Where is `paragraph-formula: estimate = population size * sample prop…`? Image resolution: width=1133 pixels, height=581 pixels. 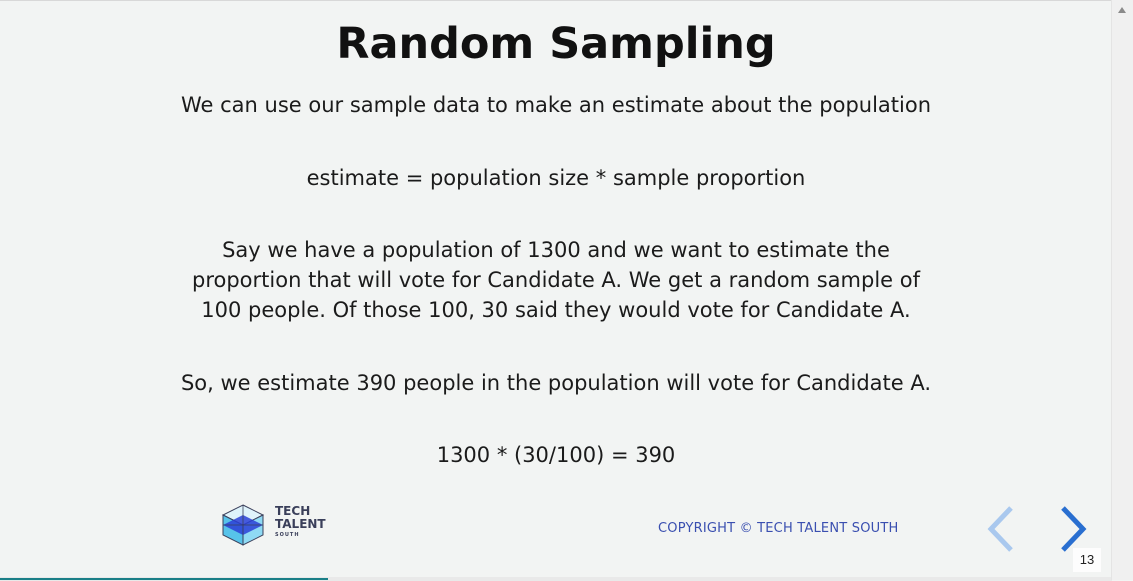 paragraph-formula: estimate = population size * sample prop… is located at coordinates (556, 178).